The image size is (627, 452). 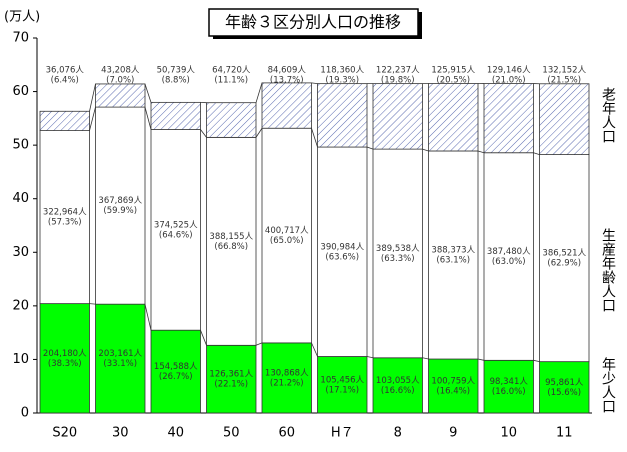 I want to click on x-tick-label: 30, so click(x=120, y=433).